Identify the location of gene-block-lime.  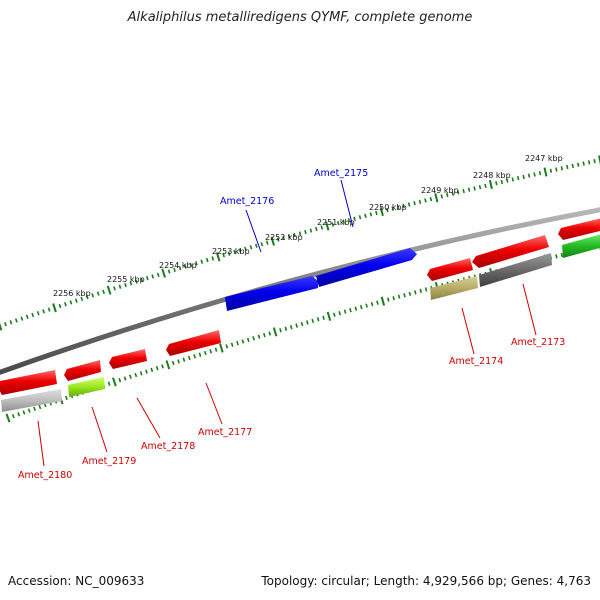
(86, 387).